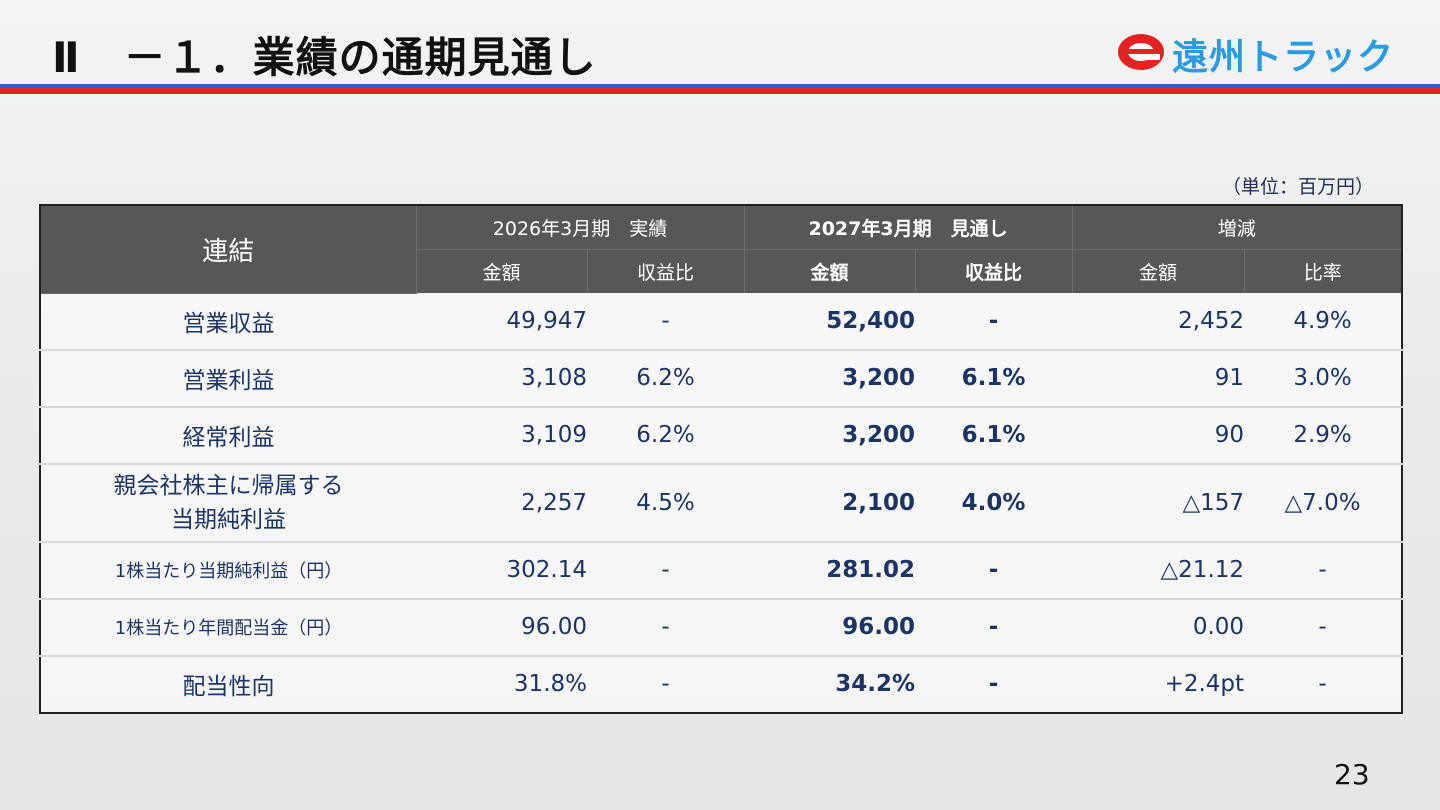 Image resolution: width=1440 pixels, height=810 pixels. I want to click on cell-actual-amount: 3,109, so click(501, 435).